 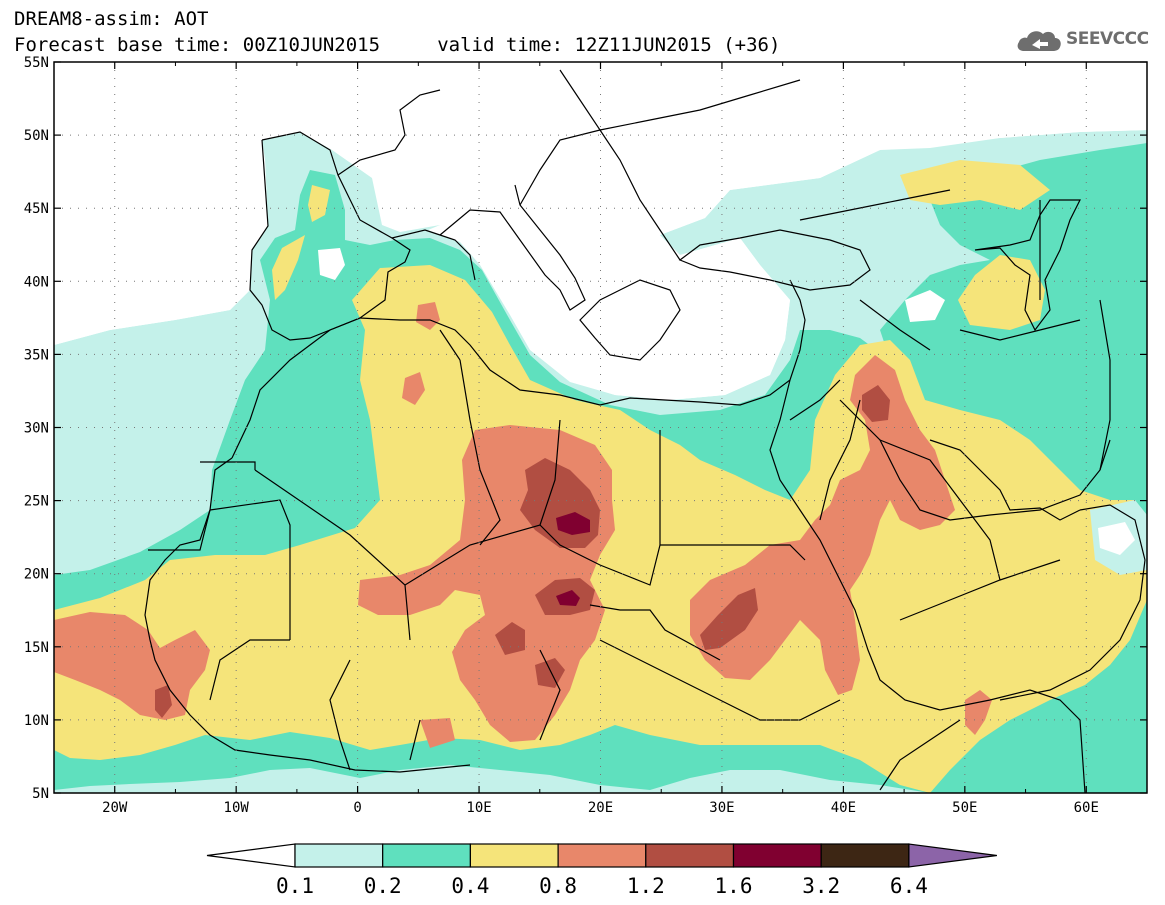 I want to click on colorbar-level-label: 1.6, so click(x=734, y=886).